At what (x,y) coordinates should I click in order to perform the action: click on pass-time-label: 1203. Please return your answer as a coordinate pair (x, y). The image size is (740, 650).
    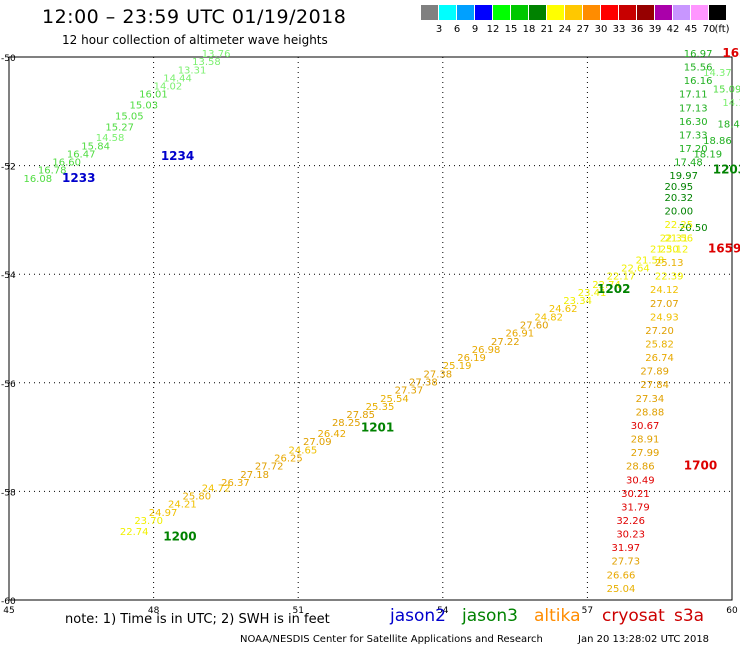
    Looking at the image, I should click on (726, 170).